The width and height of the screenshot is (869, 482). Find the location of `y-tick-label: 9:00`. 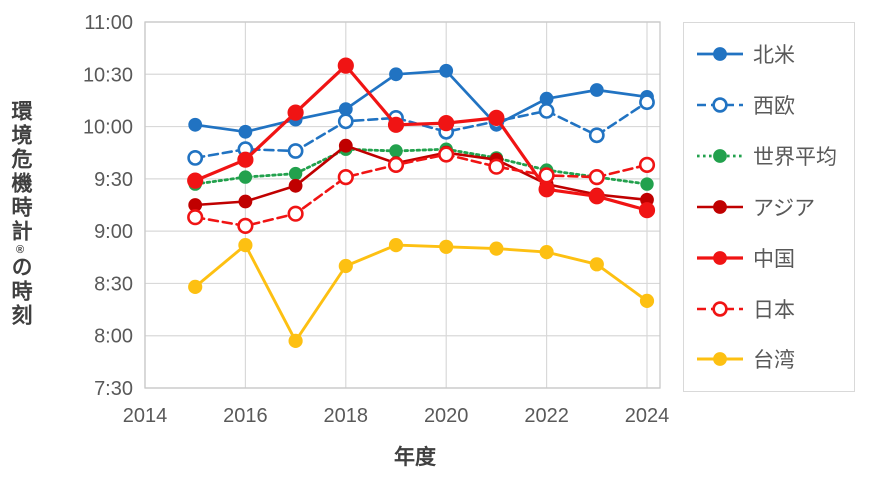

y-tick-label: 9:00 is located at coordinates (113, 232).